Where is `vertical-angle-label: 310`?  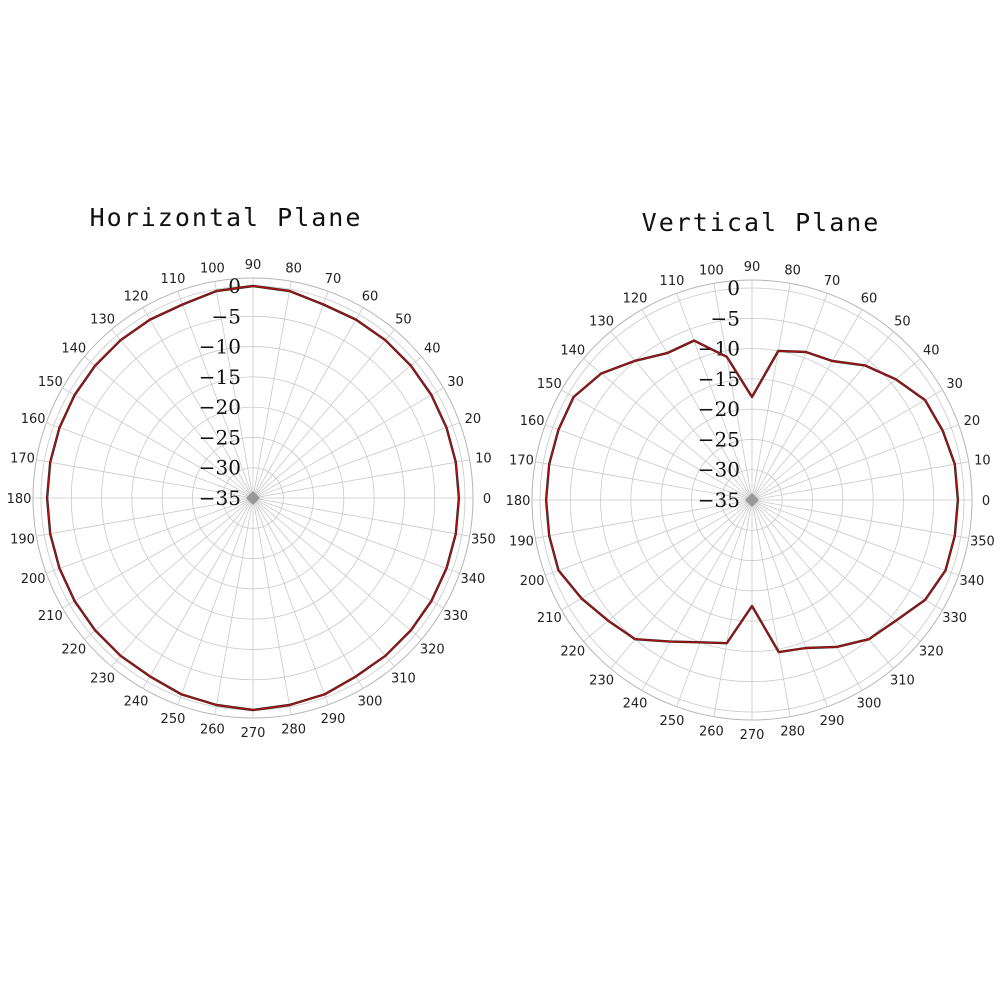 vertical-angle-label: 310 is located at coordinates (902, 680).